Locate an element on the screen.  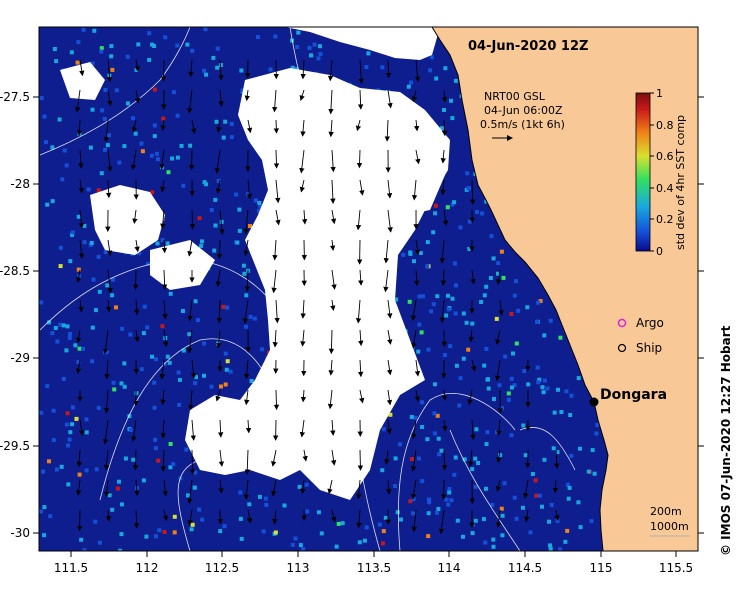
colorbar-tick: 0.8 is located at coordinates (665, 125).